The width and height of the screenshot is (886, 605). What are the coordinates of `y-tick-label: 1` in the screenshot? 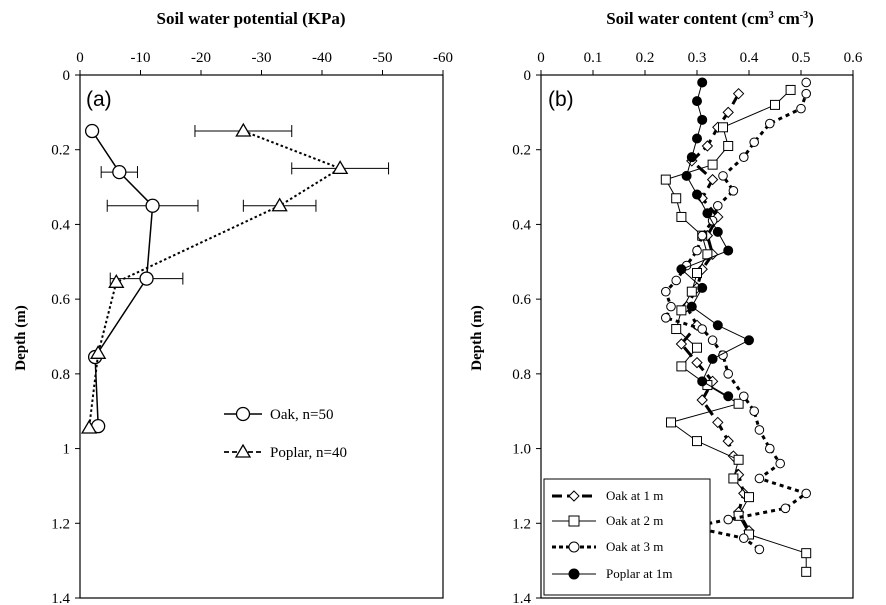 It's located at (67, 450).